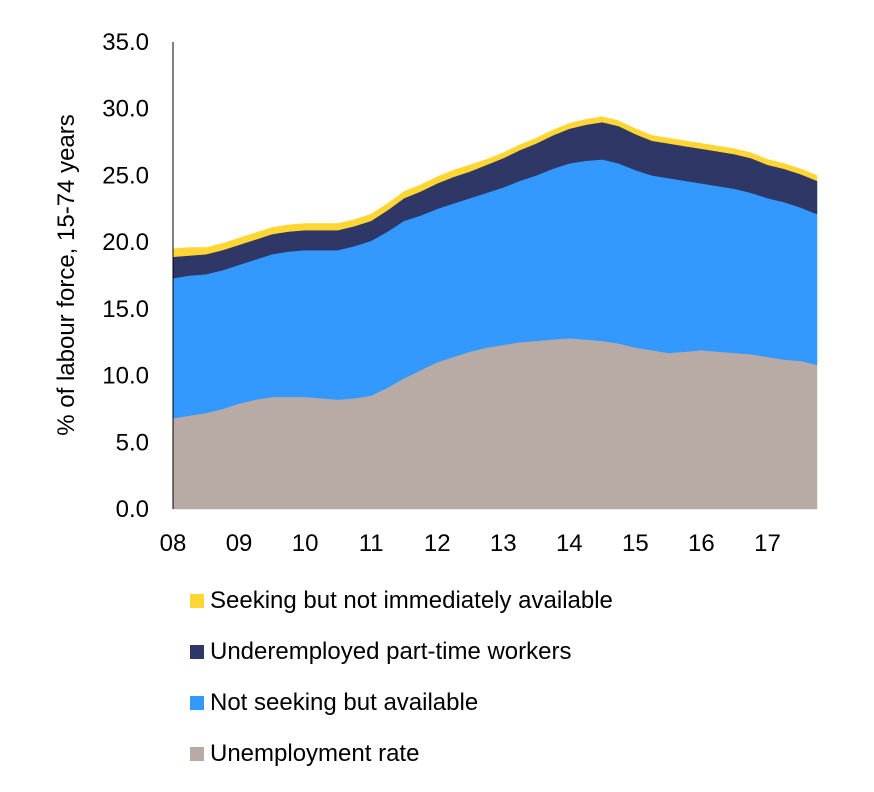 The height and width of the screenshot is (792, 874). Describe the element at coordinates (305, 543) in the screenshot. I see `x-tick-label: 10` at that location.